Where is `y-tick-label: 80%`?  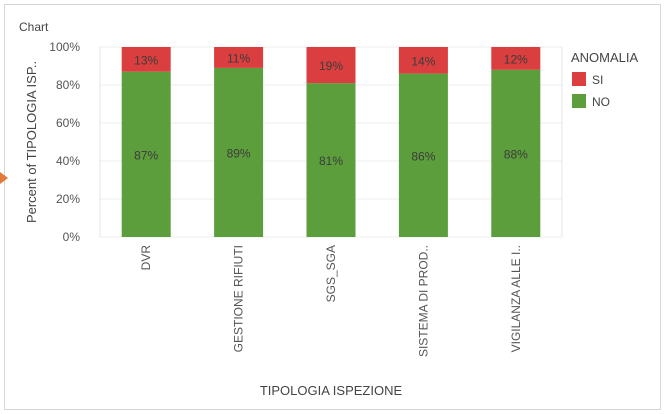 y-tick-label: 80% is located at coordinates (68, 85).